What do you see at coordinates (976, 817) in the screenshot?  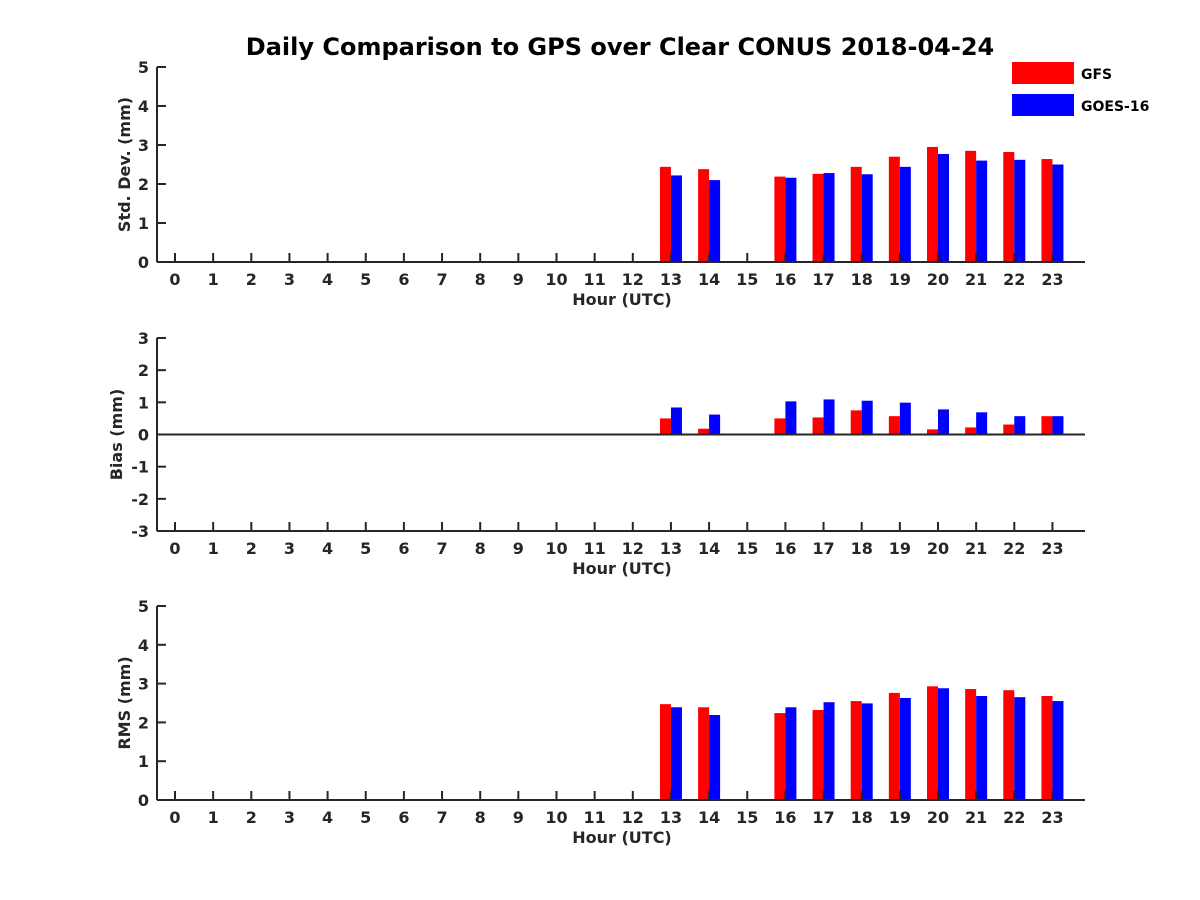 I see `rms-x-tick-label: 21` at bounding box center [976, 817].